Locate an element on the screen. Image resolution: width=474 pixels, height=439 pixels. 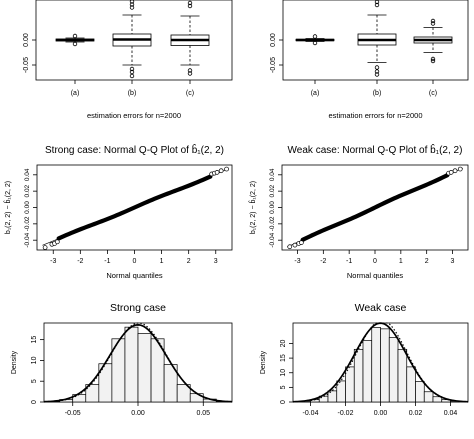
p5-chart-title: Weak case is located at coordinates (381, 308).